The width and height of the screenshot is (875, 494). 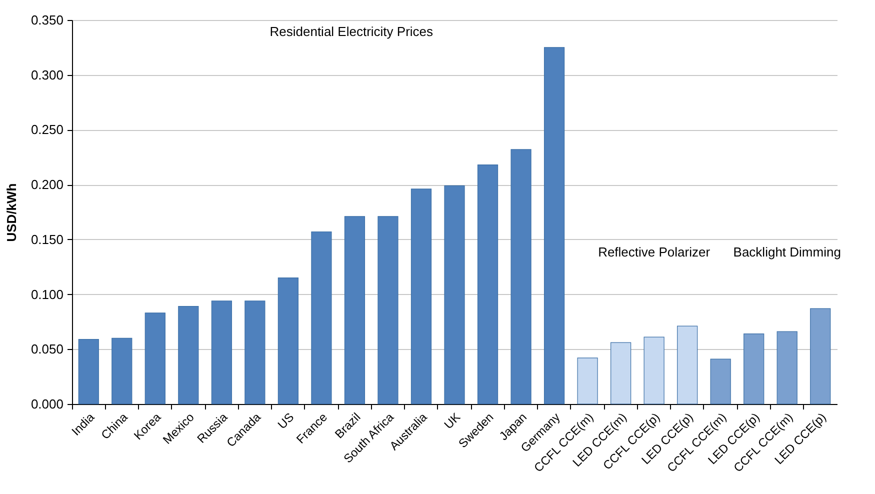 I want to click on y-tick-label: 0.350, so click(x=47, y=20).